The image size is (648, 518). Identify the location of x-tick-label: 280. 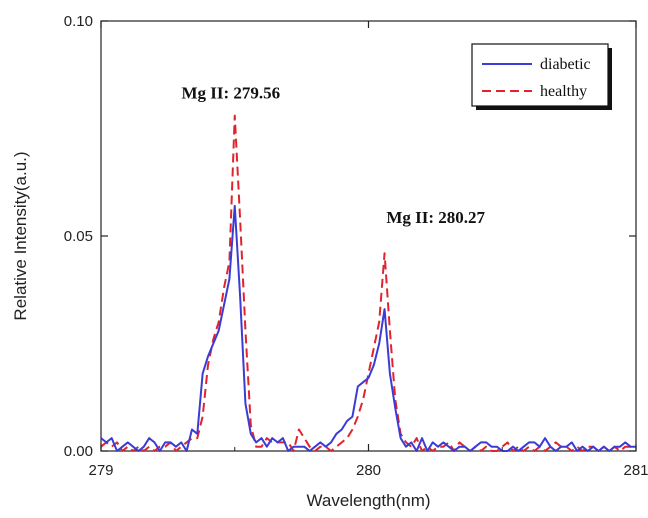
(368, 470).